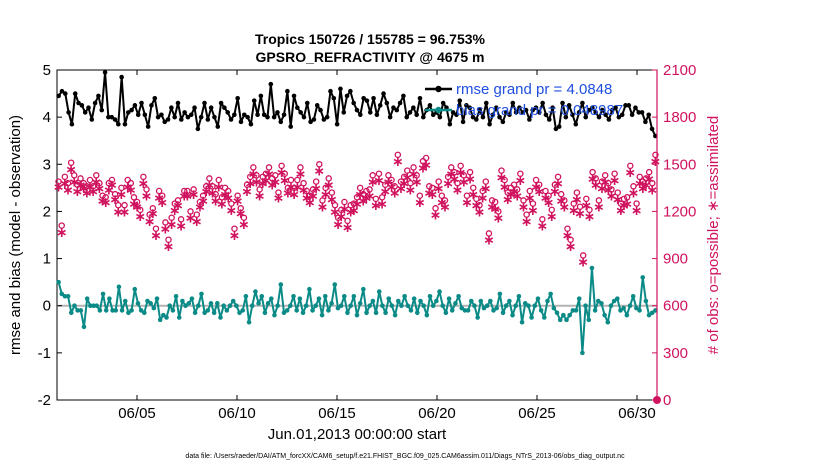  I want to click on y-right-tick-label: 1800, so click(679, 117).